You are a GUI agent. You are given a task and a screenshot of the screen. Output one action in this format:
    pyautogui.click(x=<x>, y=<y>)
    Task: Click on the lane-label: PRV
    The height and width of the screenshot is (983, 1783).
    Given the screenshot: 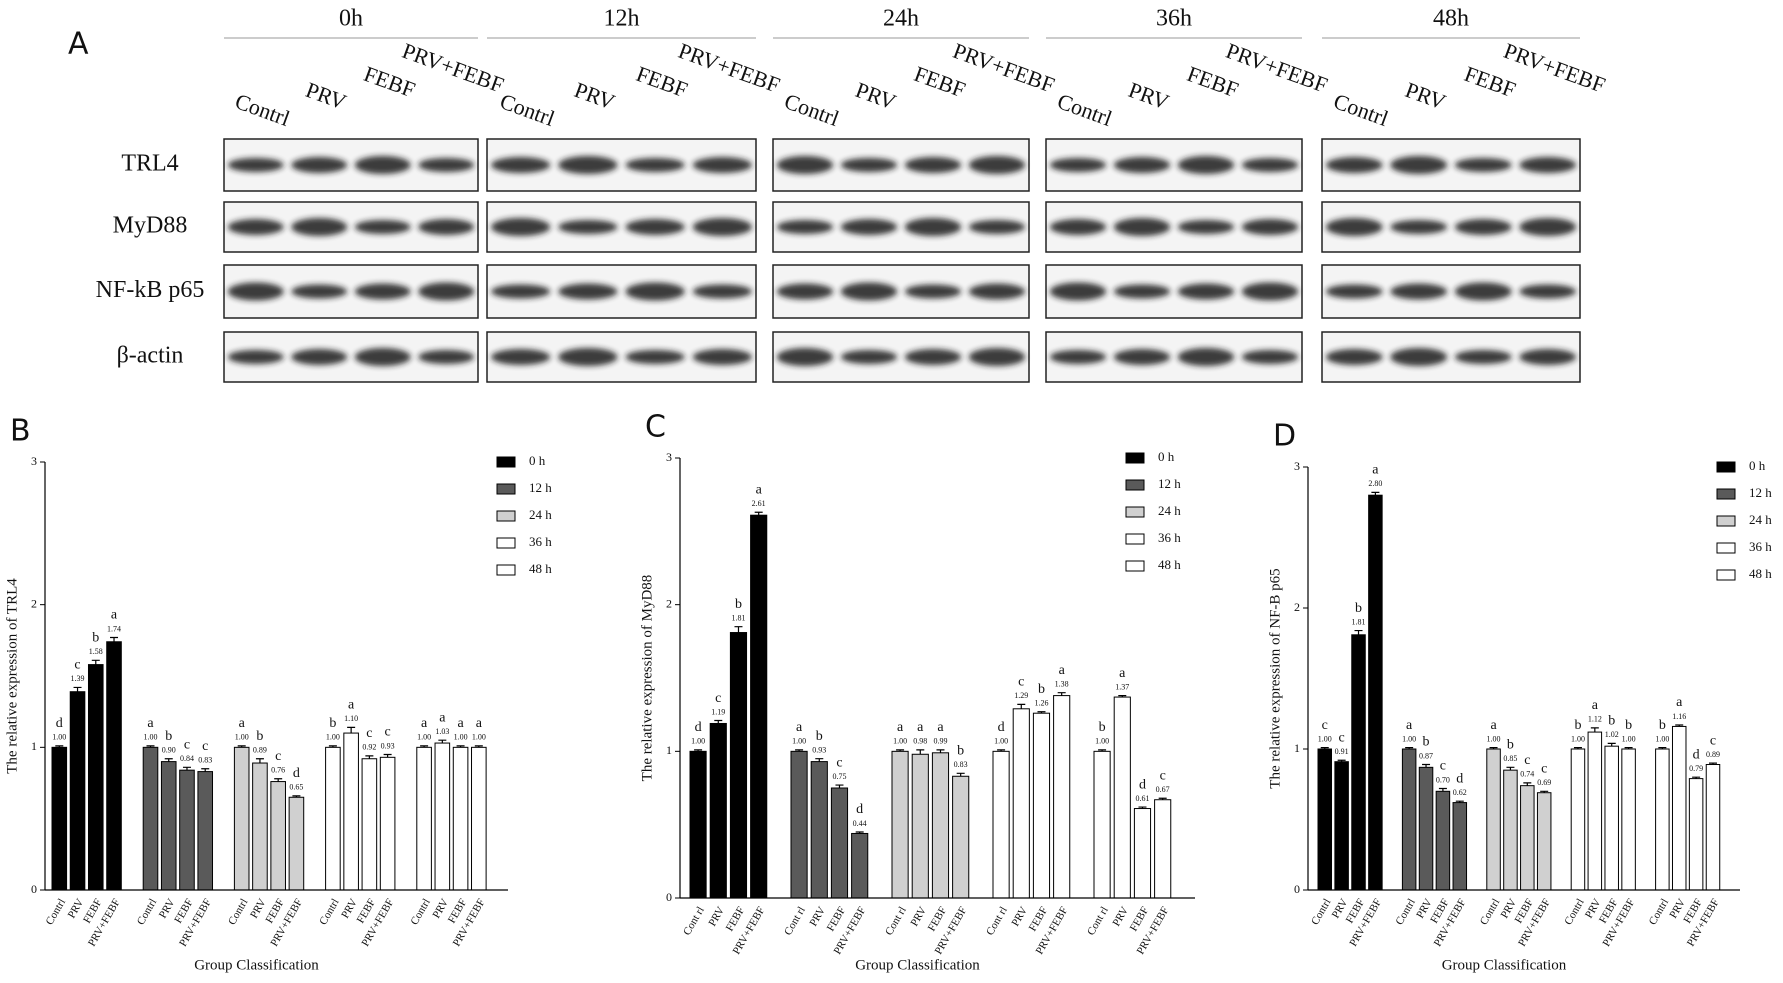 What is the action you would take?
    pyautogui.click(x=875, y=96)
    